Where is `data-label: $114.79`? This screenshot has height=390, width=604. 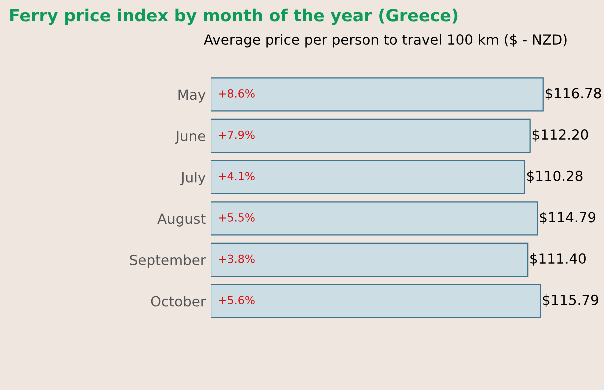
data-label: $114.79 is located at coordinates (568, 218).